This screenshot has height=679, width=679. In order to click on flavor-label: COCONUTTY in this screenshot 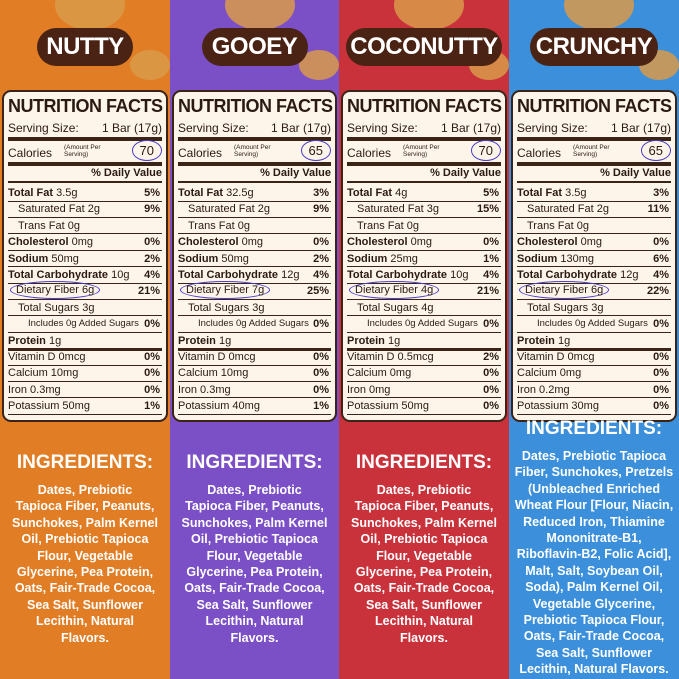, I will do `click(424, 47)`.